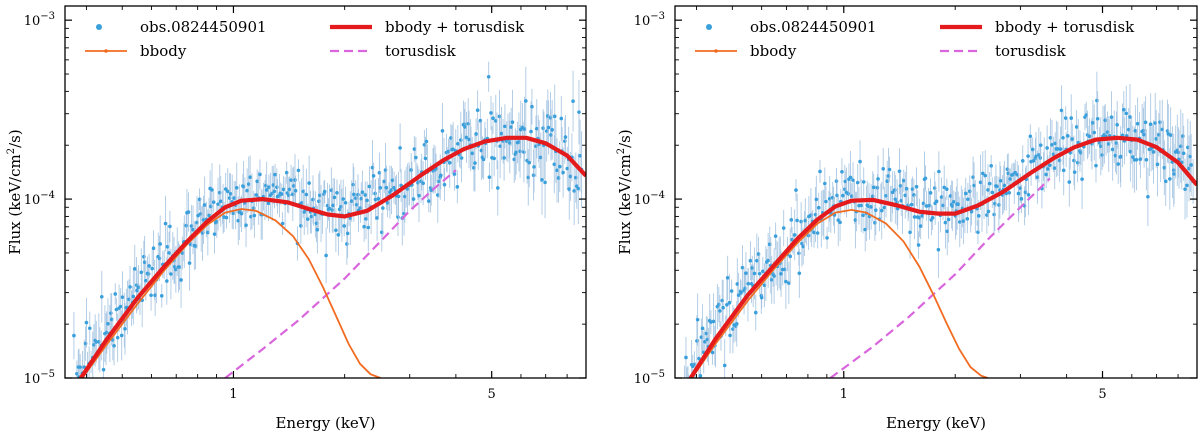  Describe the element at coordinates (791, 27) in the screenshot. I see `legend-item-obs: obs.0824450901` at that location.